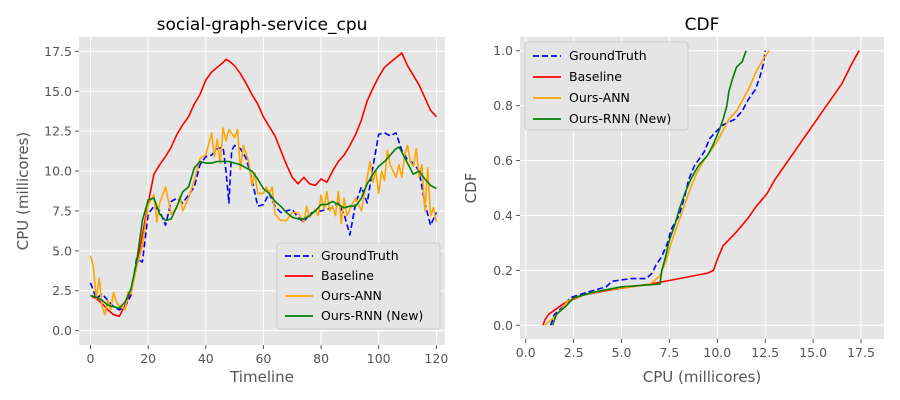 This screenshot has width=900, height=400. I want to click on legend-label-baseline: Baseline, so click(347, 275).